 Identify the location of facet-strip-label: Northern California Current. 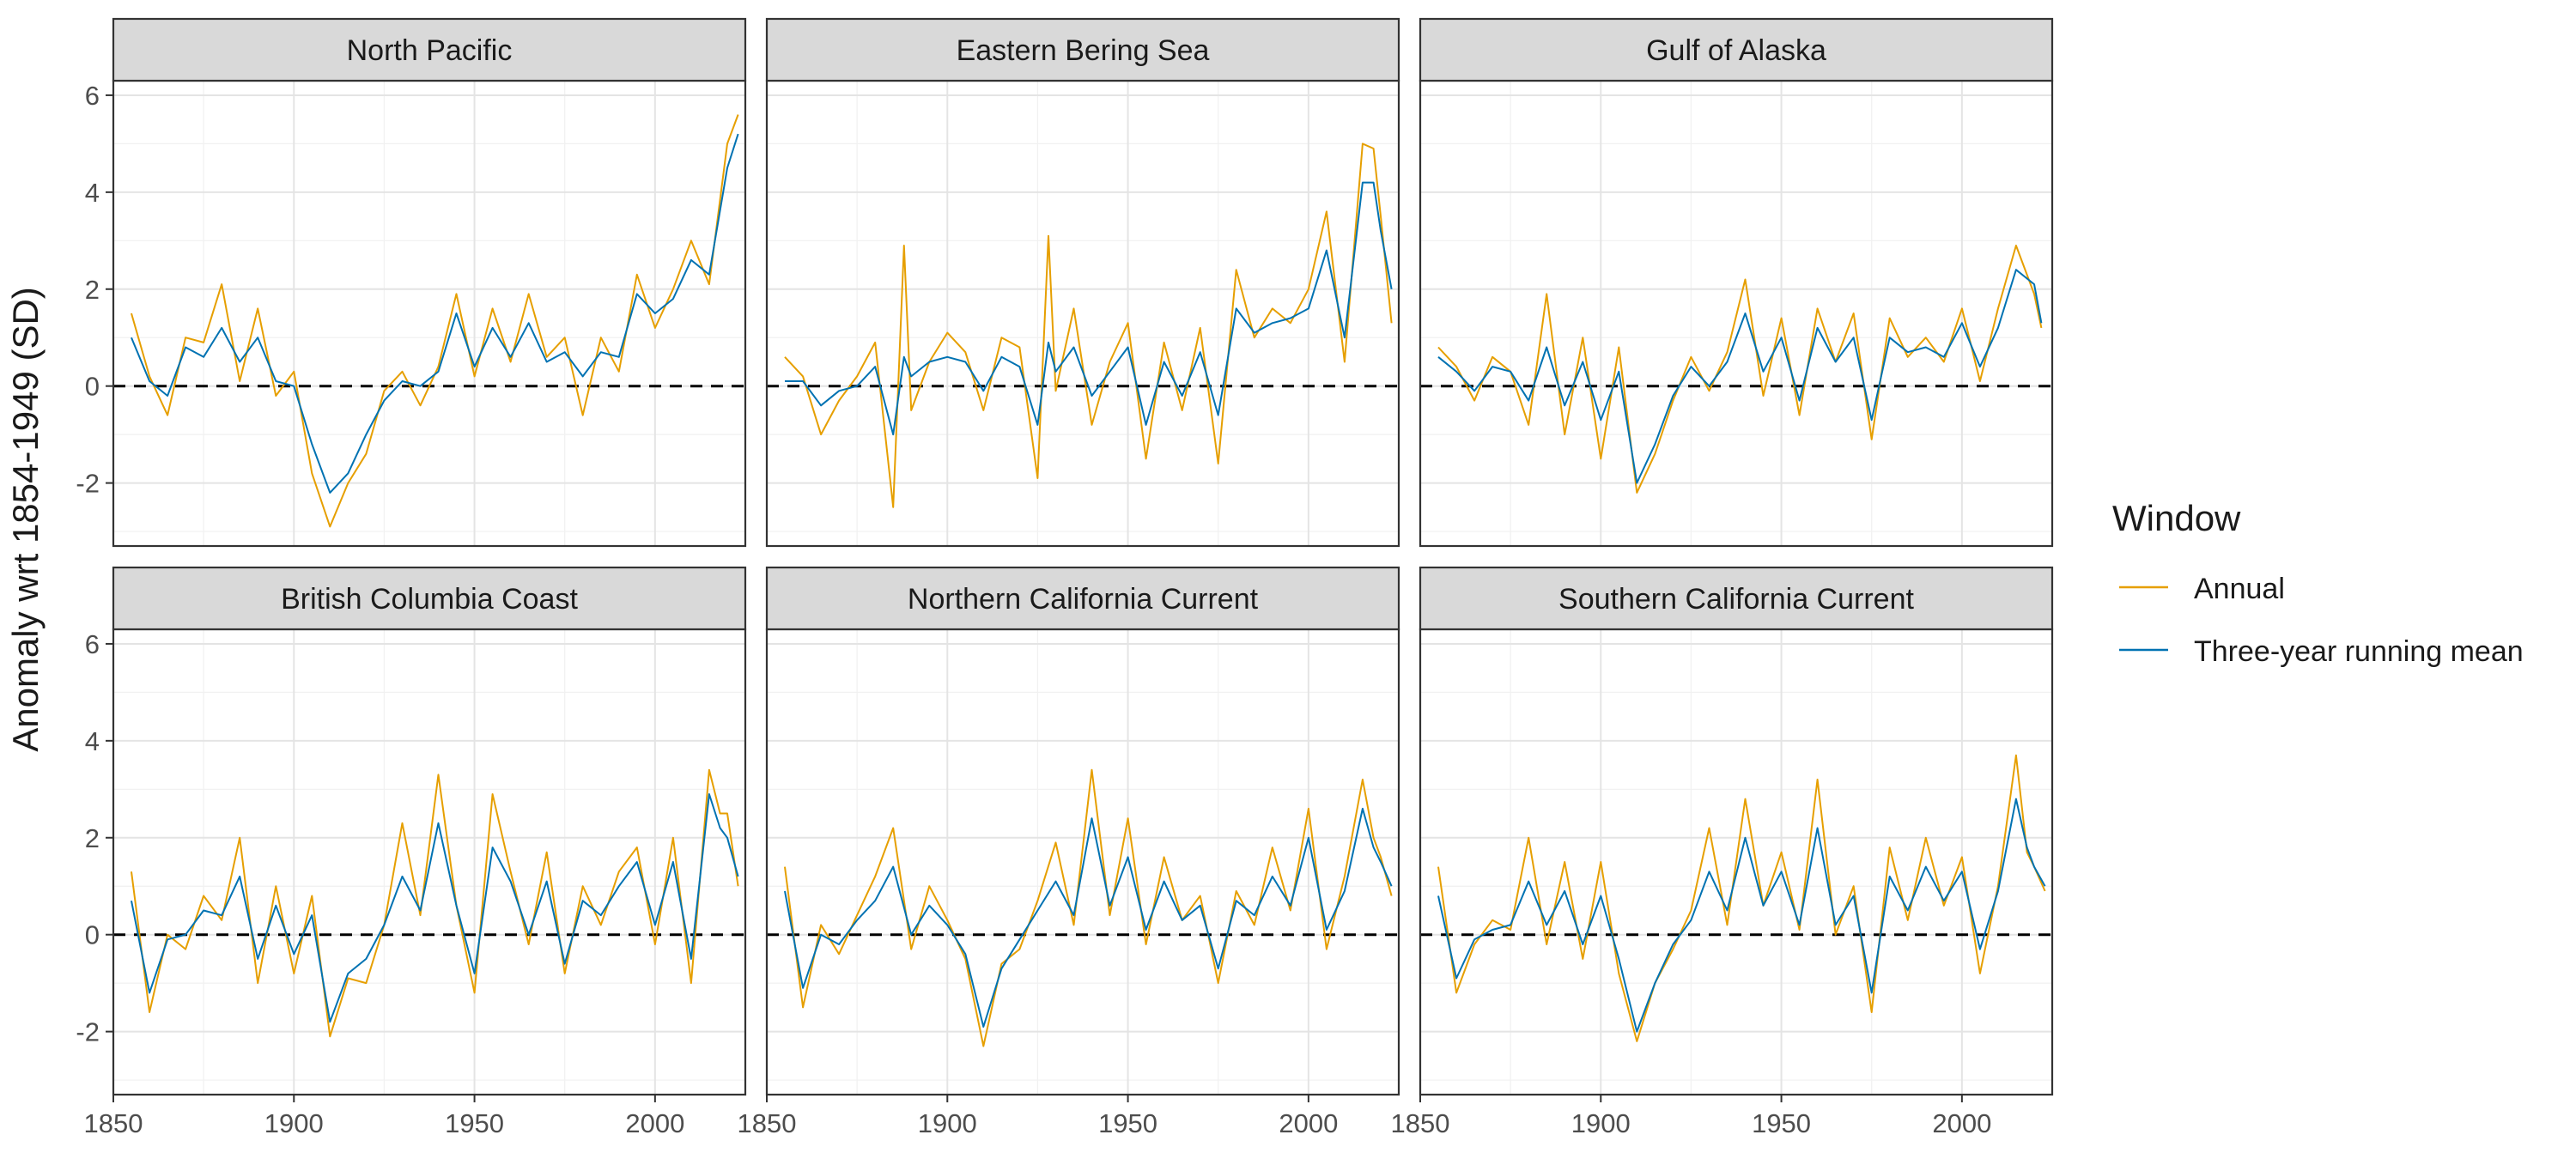
(1083, 599).